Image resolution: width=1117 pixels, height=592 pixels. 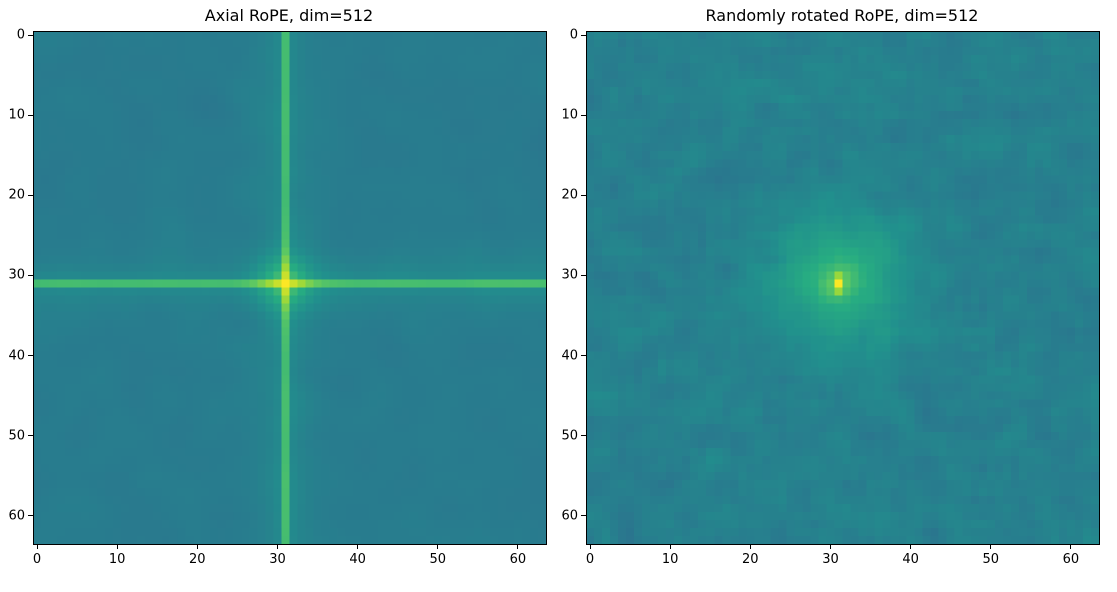 I want to click on chart-title: Randomly rotated RoPE, dim=512, so click(x=842, y=15).